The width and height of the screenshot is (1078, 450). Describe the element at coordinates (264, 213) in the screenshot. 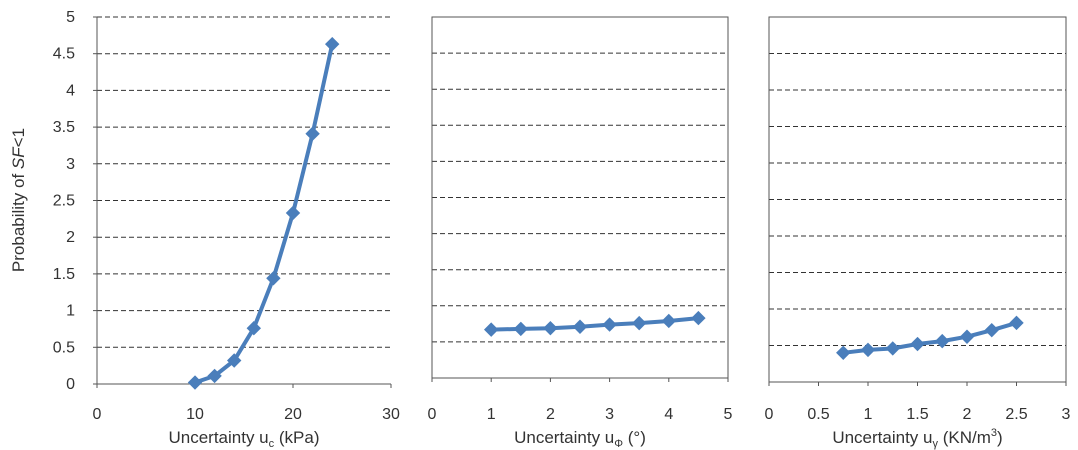

I see `series-line` at that location.